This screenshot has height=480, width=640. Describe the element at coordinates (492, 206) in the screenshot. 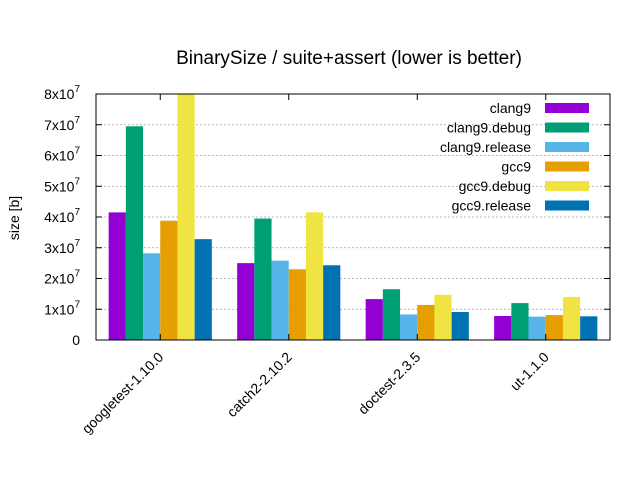

I see `legend-label: gcc9.release` at that location.